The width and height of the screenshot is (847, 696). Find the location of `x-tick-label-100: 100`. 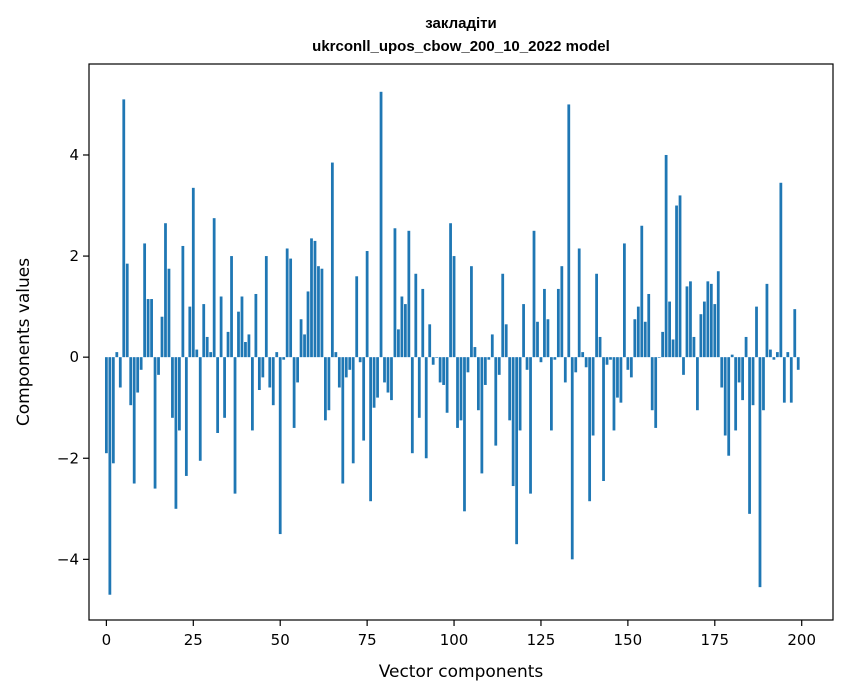

x-tick-label-100: 100 is located at coordinates (454, 640).